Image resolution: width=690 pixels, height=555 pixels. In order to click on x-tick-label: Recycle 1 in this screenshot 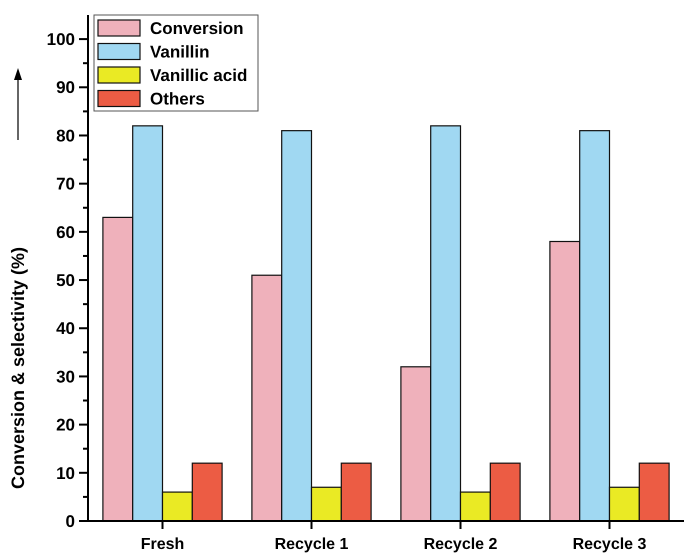, I will do `click(311, 544)`.